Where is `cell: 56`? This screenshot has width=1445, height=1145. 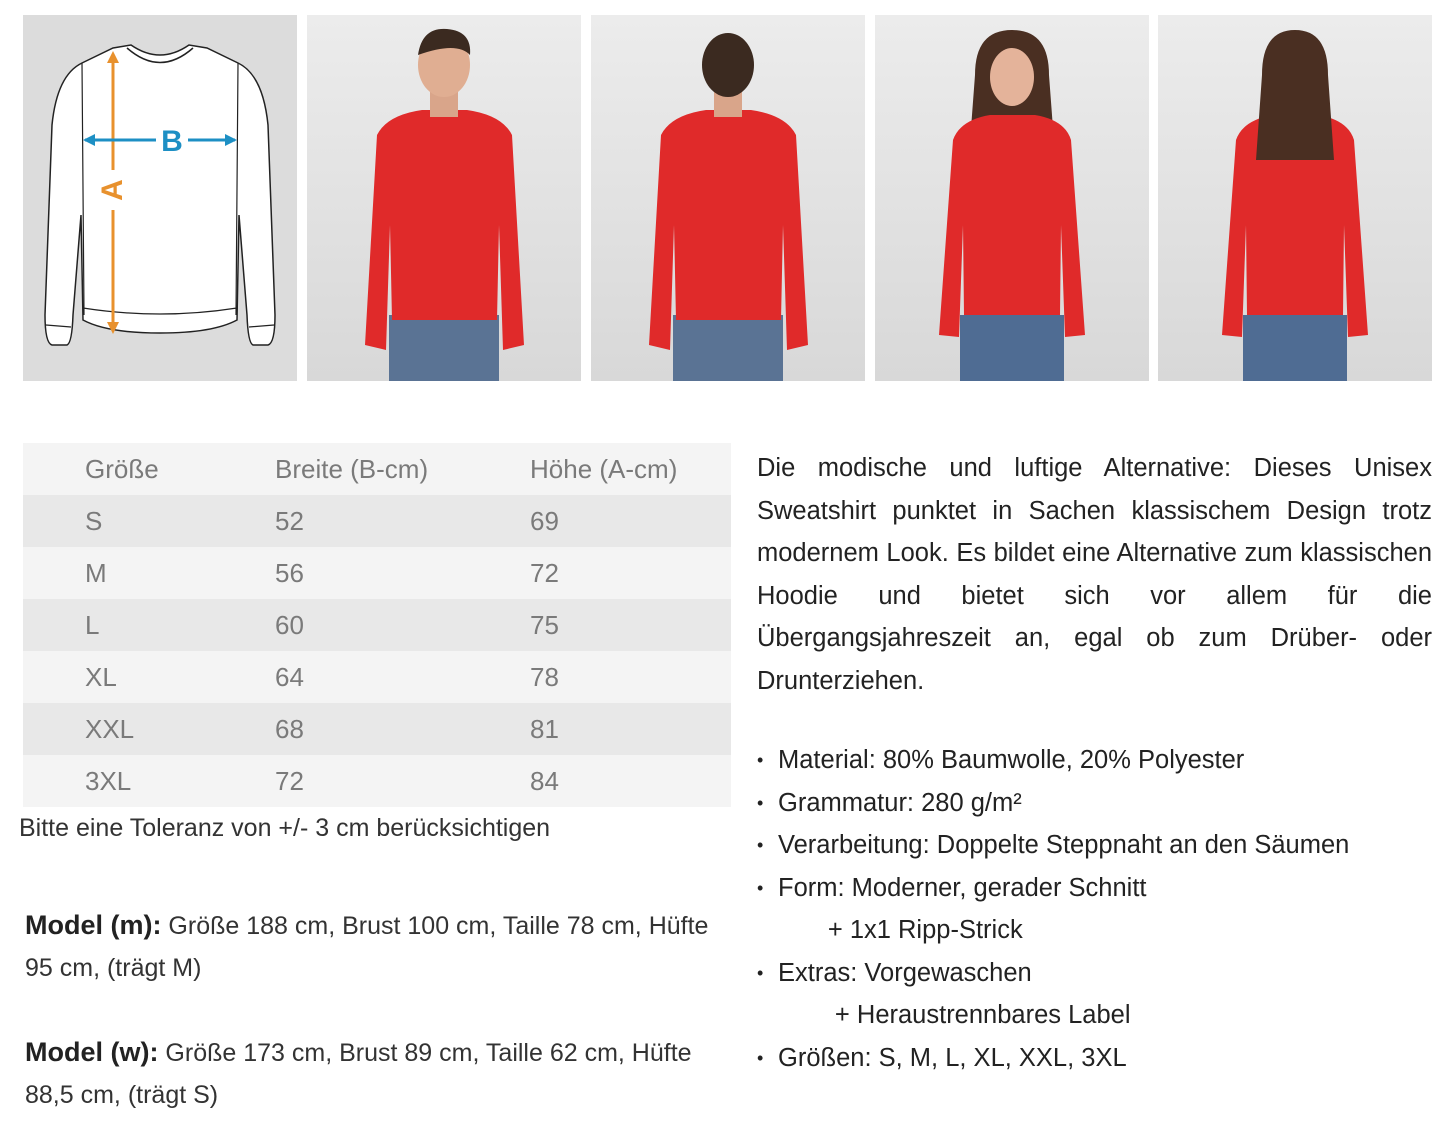 cell: 56 is located at coordinates (289, 572).